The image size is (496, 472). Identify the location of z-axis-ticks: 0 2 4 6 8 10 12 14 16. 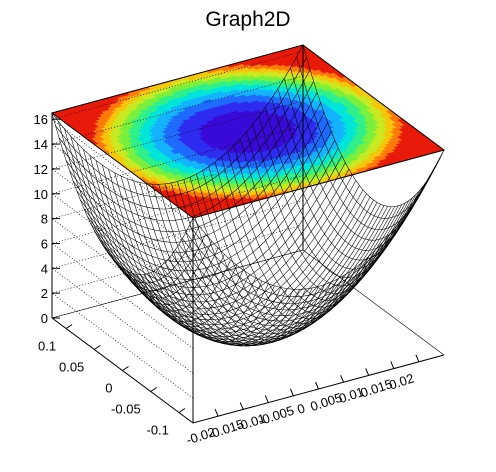
(47, 219).